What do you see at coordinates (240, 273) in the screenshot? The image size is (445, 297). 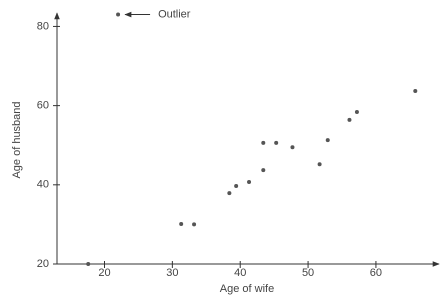 I see `x-tick-label: 40` at bounding box center [240, 273].